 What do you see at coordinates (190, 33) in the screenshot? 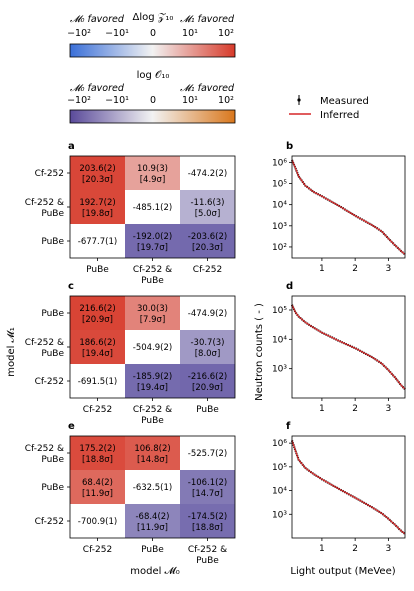
I see `colorbar-evidence-tick: 10¹` at bounding box center [190, 33].